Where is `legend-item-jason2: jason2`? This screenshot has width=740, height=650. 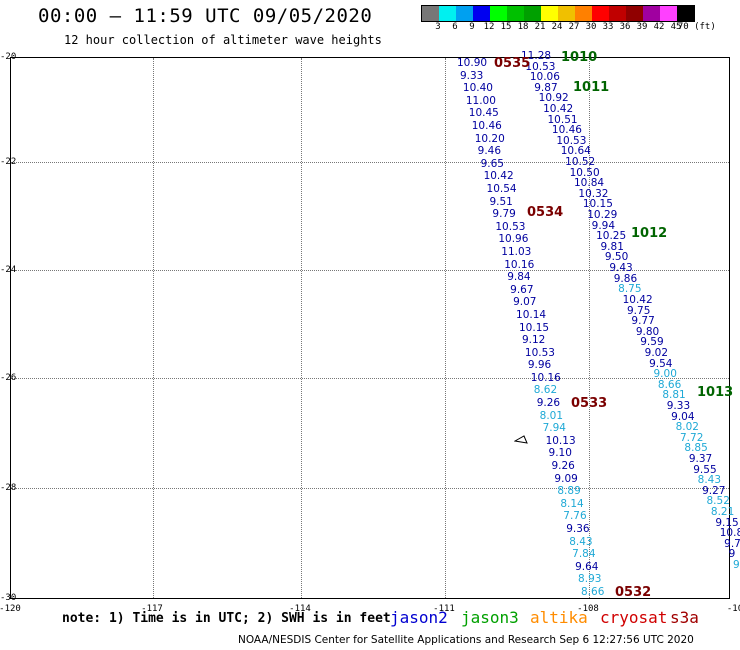
legend-item-jason2: jason2 is located at coordinates (419, 617).